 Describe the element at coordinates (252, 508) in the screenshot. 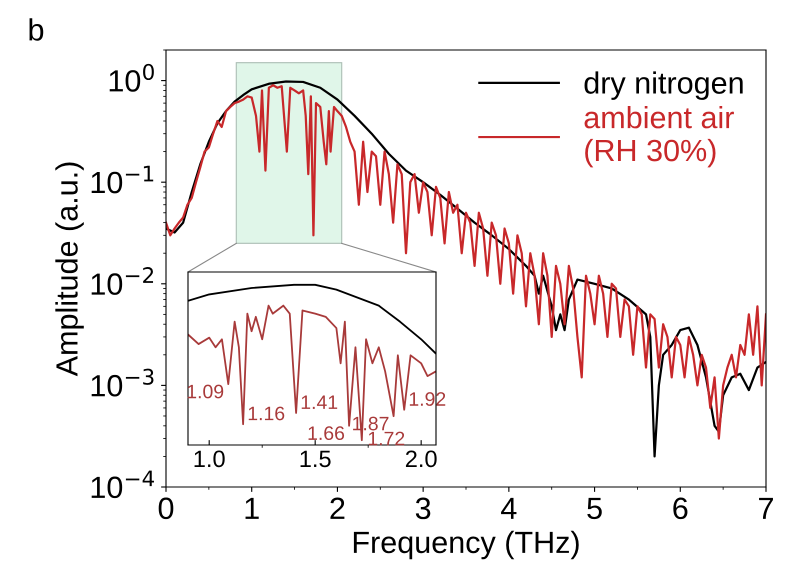

I see `x-tick-label: 1` at that location.